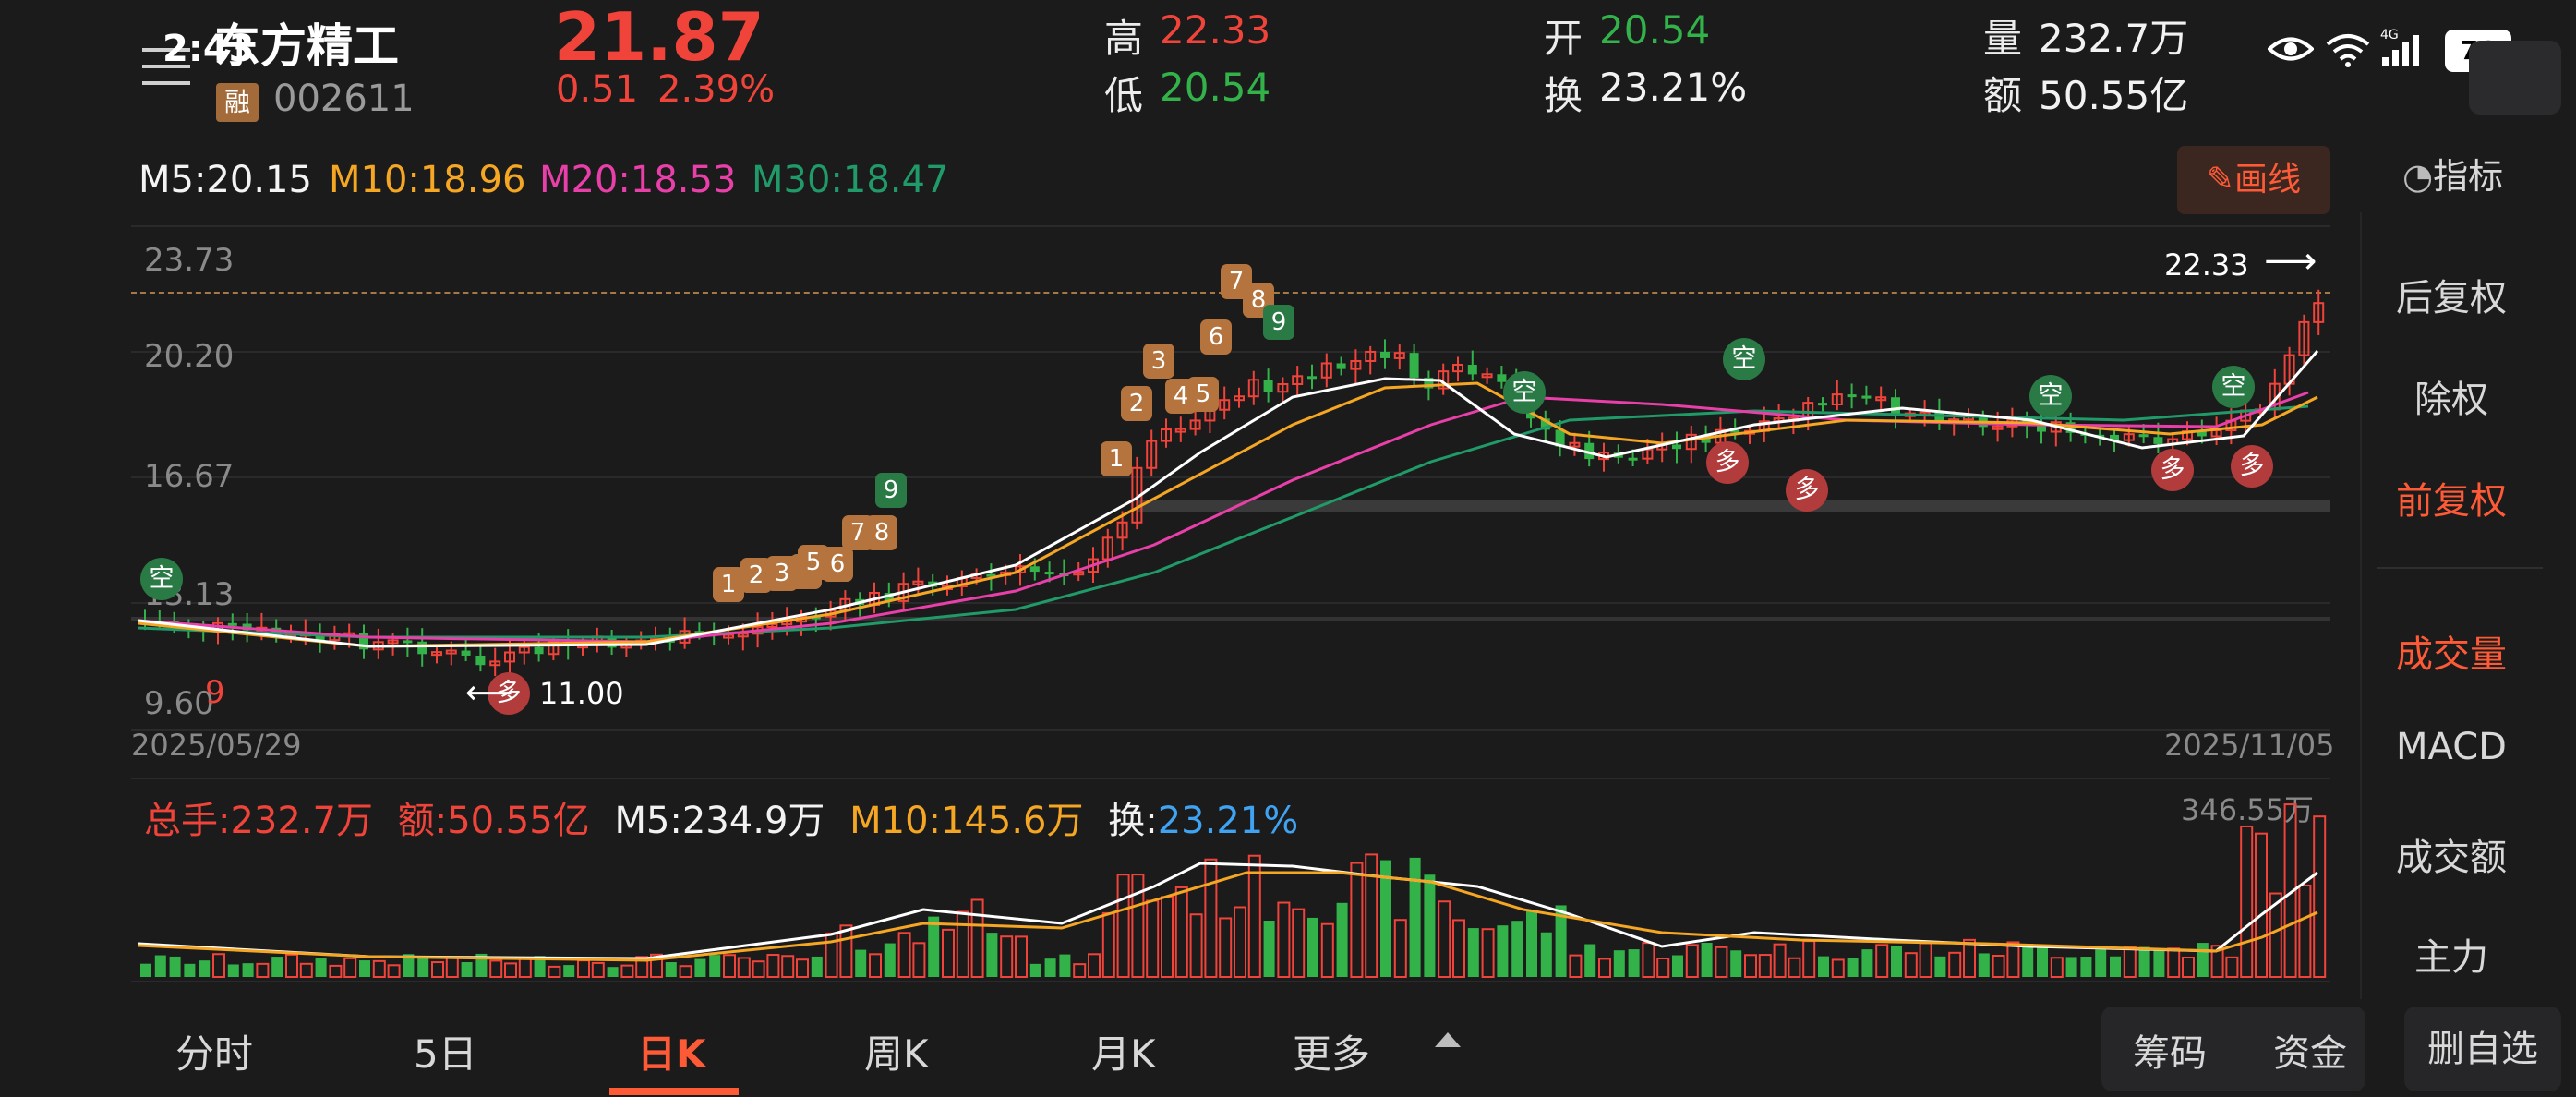 The image size is (2576, 1097). Describe the element at coordinates (161, 579) in the screenshot. I see `signal-kong: 空` at that location.